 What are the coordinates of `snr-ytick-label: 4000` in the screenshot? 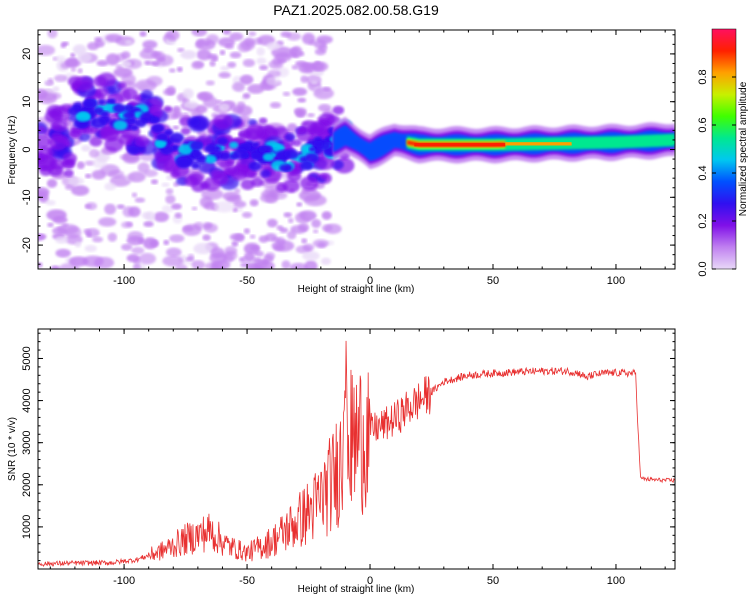 It's located at (27, 400).